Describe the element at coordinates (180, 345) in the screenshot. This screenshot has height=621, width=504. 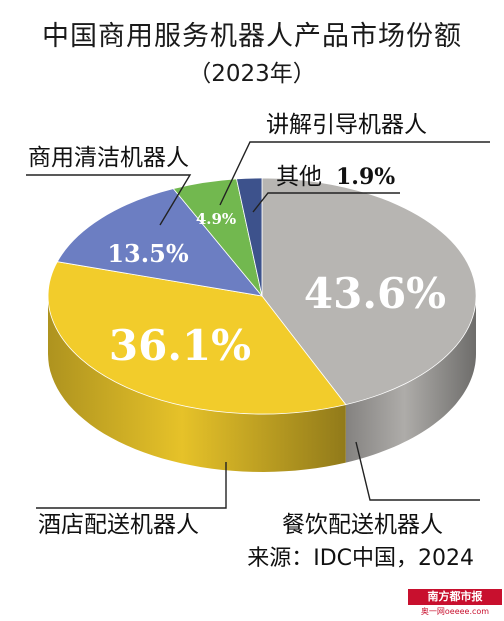
I see `value-label-hotel: 36.1%` at that location.